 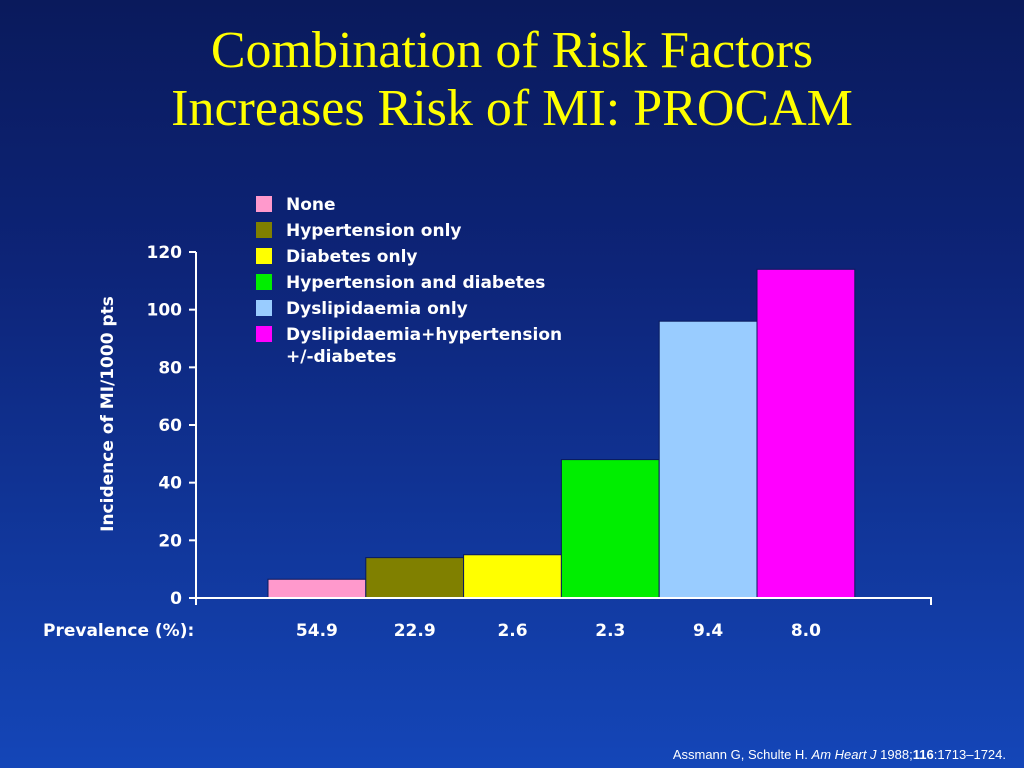 I want to click on y-tick-label-6: 120, so click(x=165, y=253).